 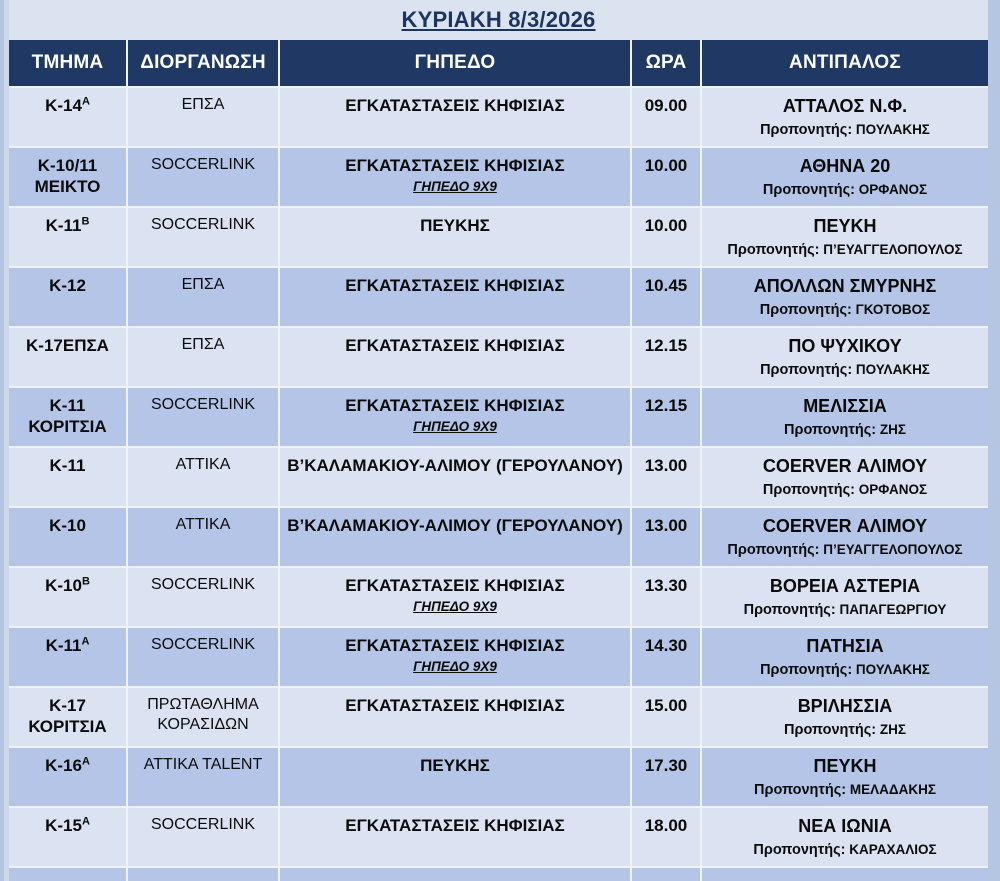 I want to click on opponent-cell: ΠΕΥΚΗ Προπονητής: ΜΕΛΑΔΑΚΗΣ, so click(x=845, y=777).